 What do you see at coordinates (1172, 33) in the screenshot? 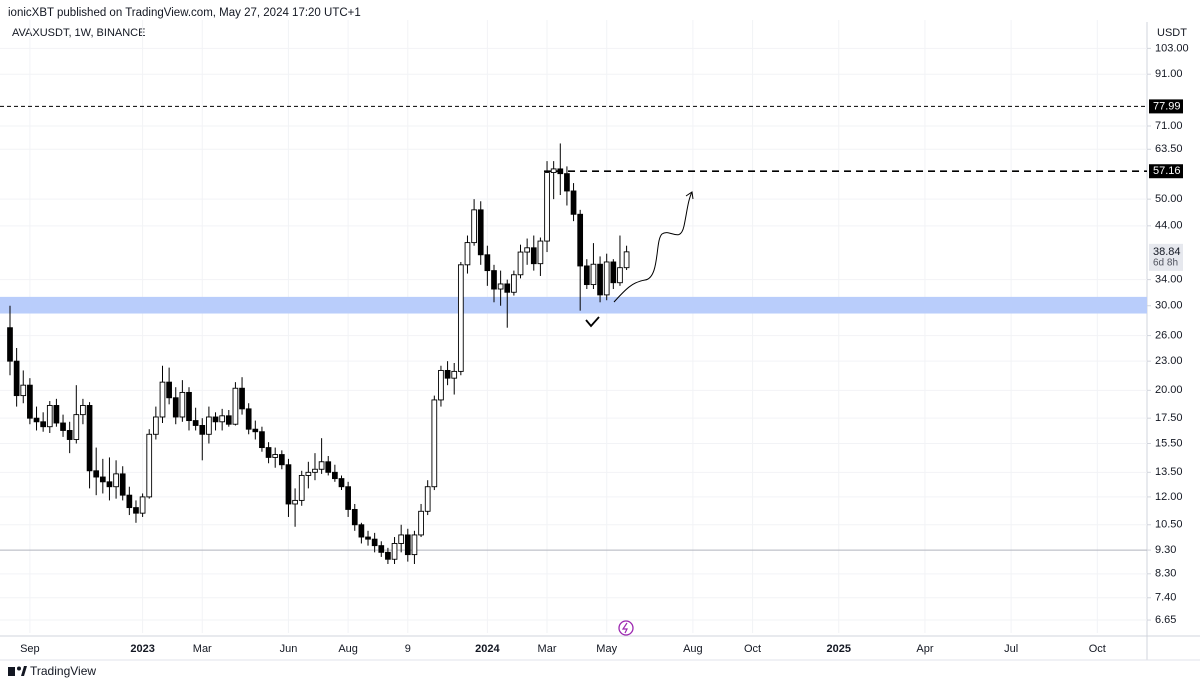
I see `currency-label: USDT` at bounding box center [1172, 33].